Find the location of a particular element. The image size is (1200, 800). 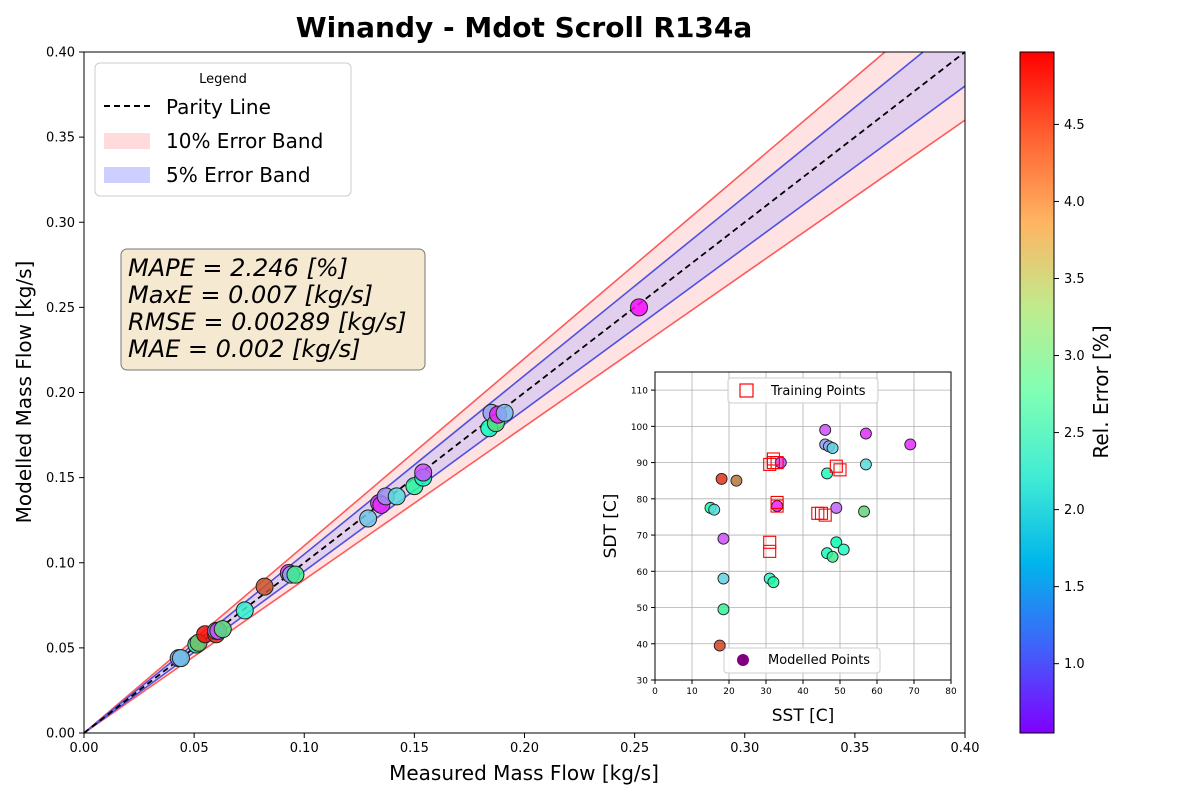

metrics-box-background is located at coordinates (273, 309).